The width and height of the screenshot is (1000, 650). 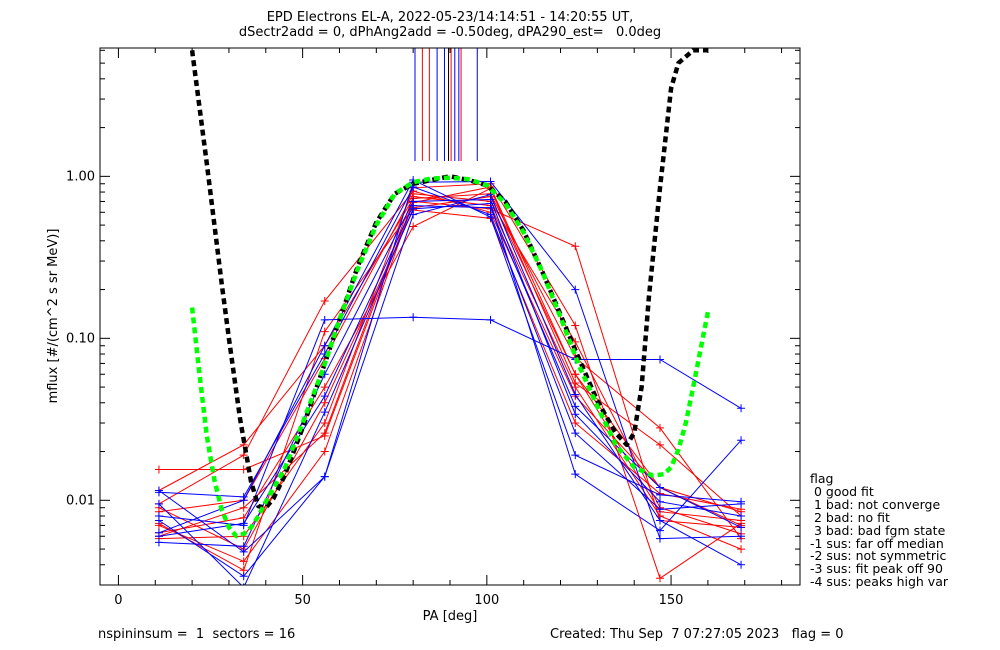 I want to click on legend-item: 1 bad: not converge, so click(x=875, y=504).